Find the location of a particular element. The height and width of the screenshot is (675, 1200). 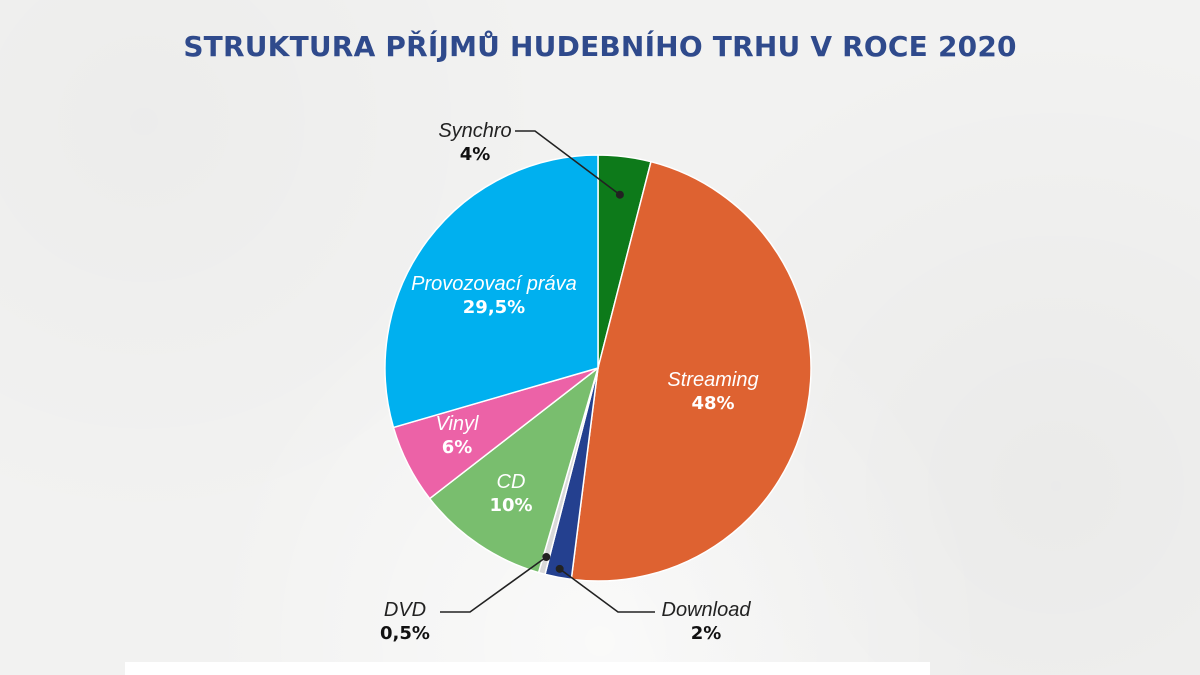

pie-slice-provozovaci-prava is located at coordinates (491, 291).